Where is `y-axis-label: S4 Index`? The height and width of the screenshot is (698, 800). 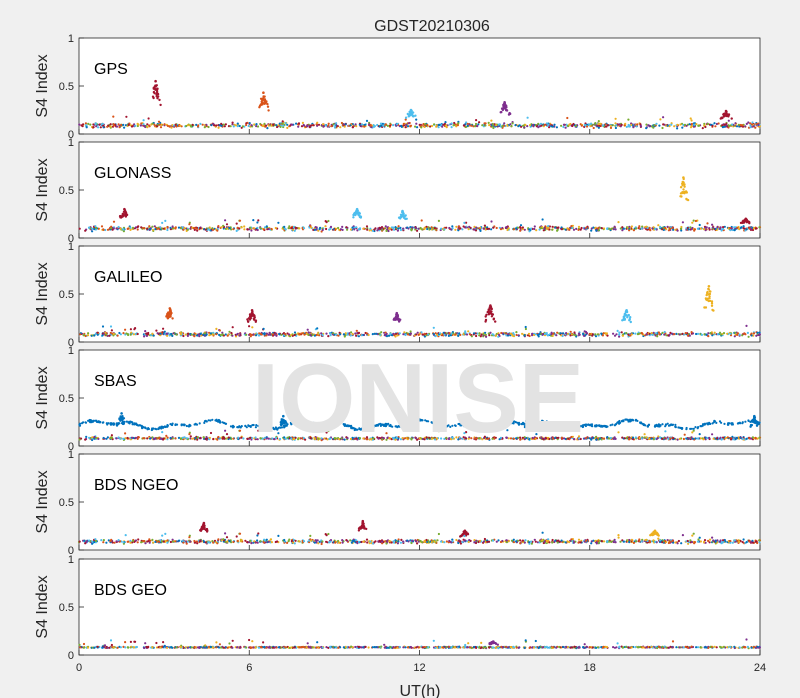
y-axis-label: S4 Index is located at coordinates (42, 189).